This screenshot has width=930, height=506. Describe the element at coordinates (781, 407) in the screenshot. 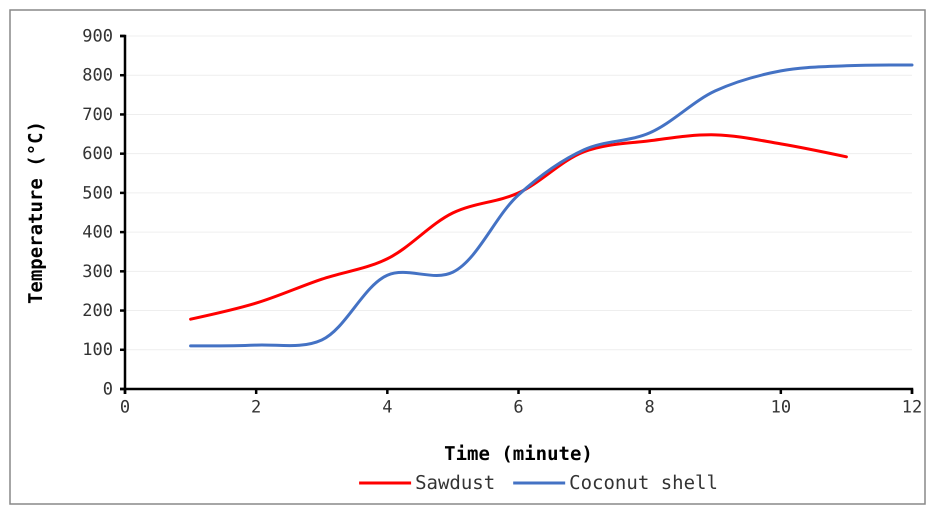

I see `x-tick-label: 10` at that location.